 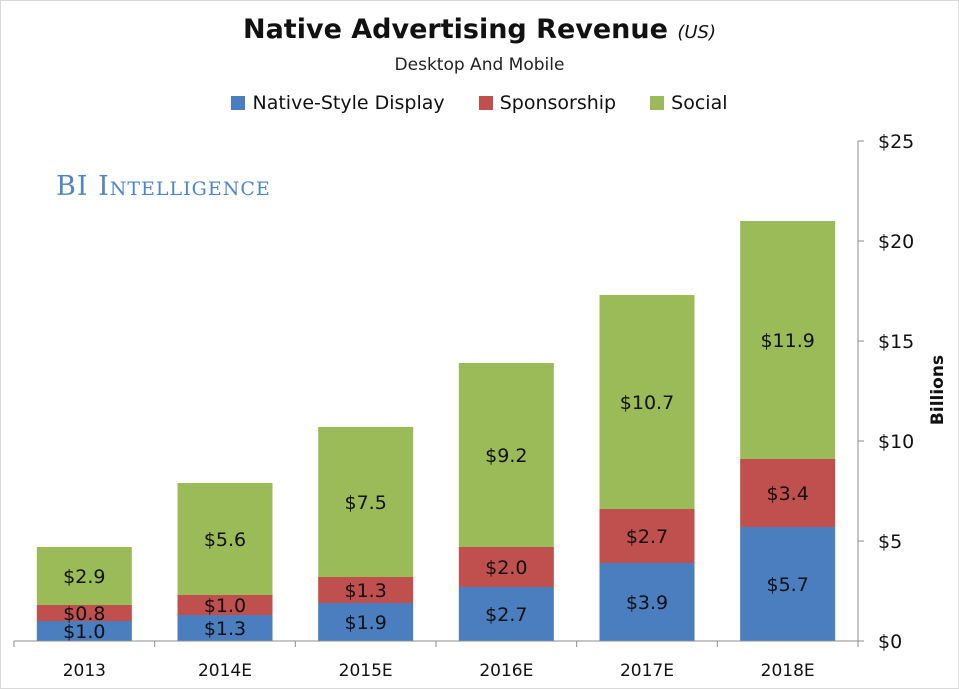 I want to click on data-label: $7.5, so click(x=366, y=503).